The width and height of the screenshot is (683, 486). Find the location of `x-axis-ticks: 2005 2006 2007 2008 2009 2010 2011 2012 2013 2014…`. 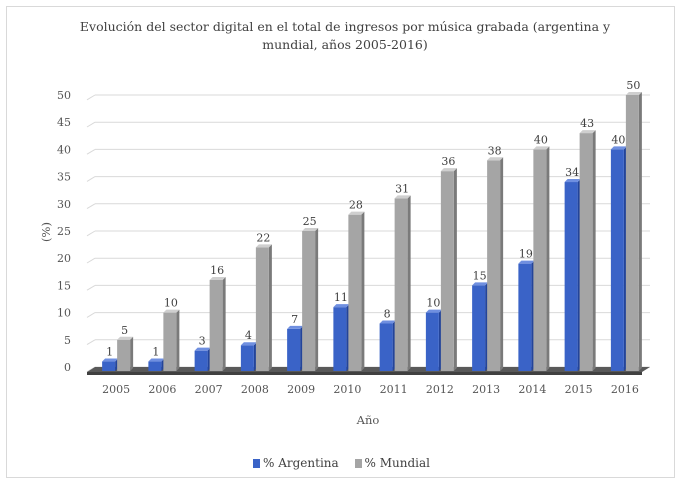

x-axis-ticks: 2005 2006 2007 2008 2009 2010 2011 2012 2013 2014… is located at coordinates (370, 389).